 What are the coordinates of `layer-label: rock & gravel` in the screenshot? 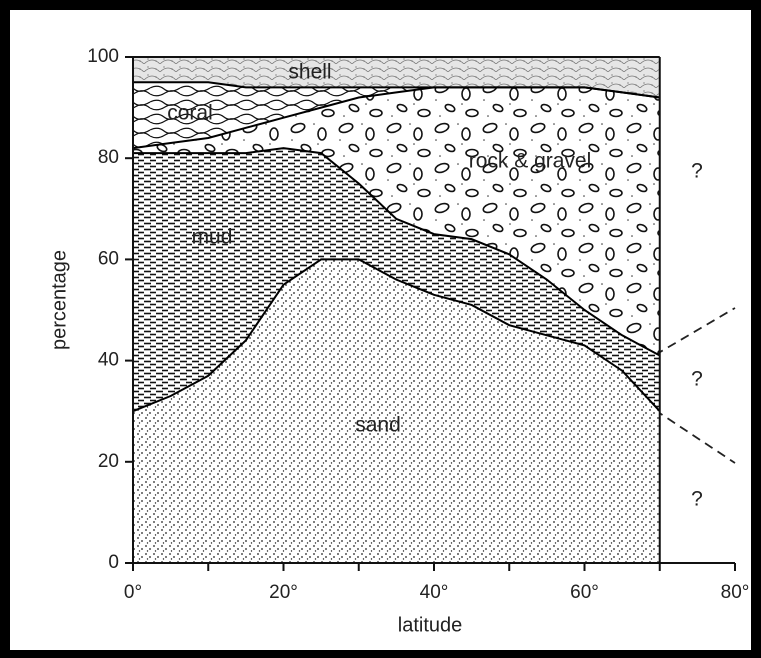 It's located at (530, 161).